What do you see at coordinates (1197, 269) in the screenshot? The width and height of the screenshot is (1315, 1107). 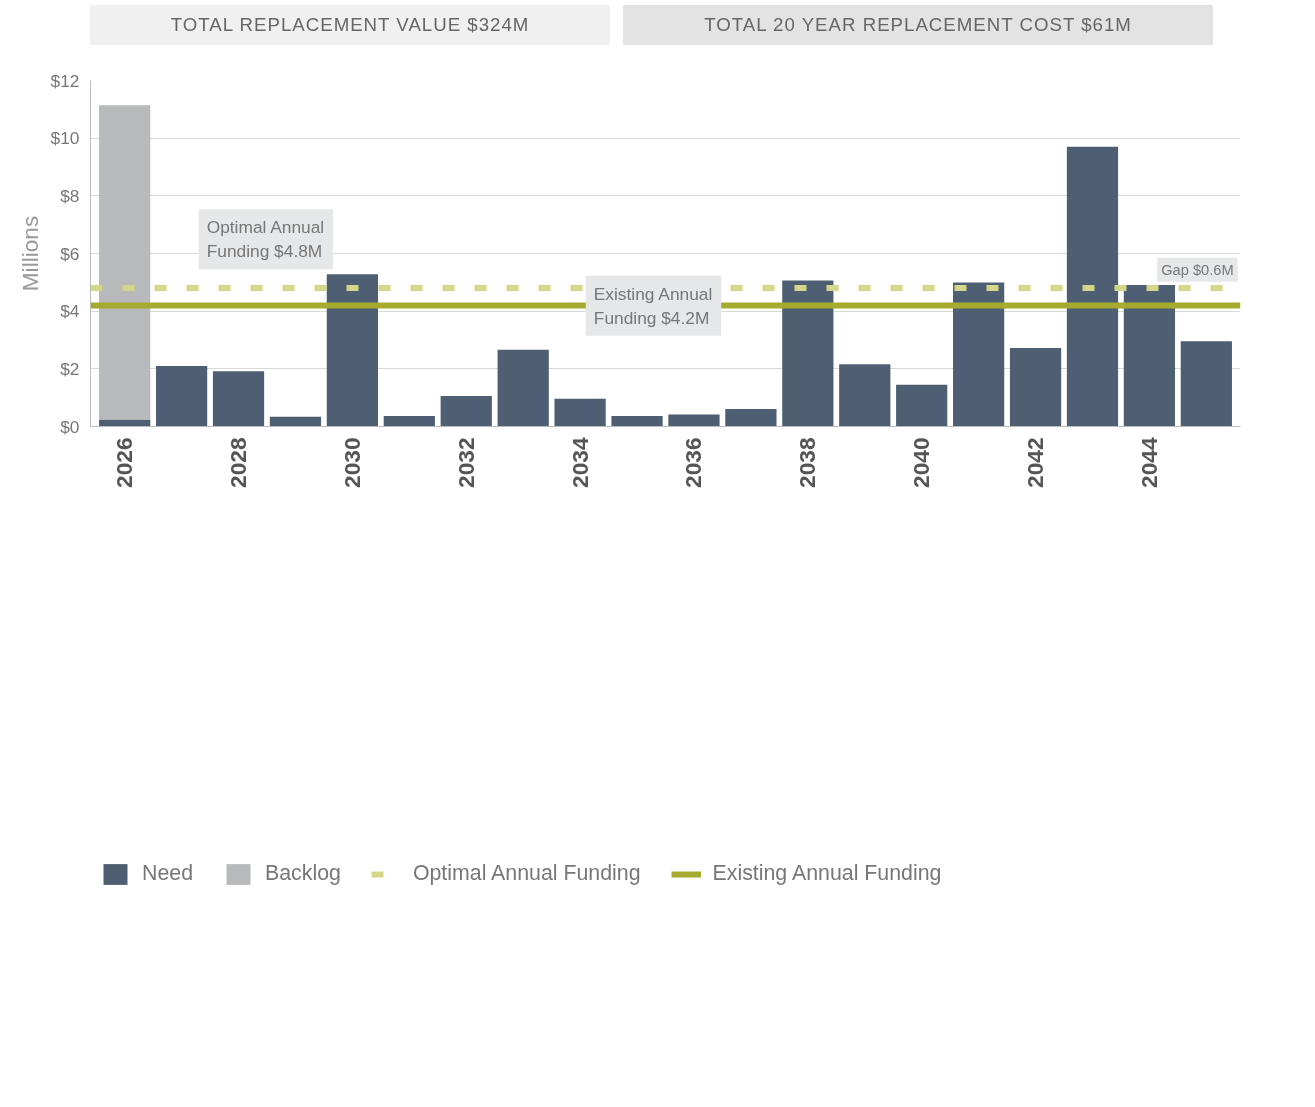 I see `annotation: Gap $0.6M` at bounding box center [1197, 269].